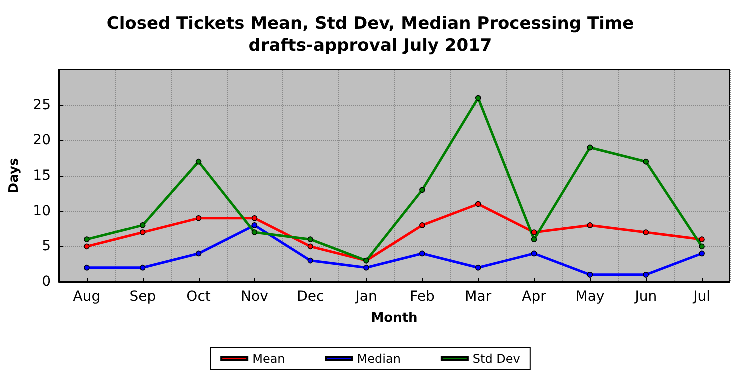 This screenshot has height=378, width=741. What do you see at coordinates (366, 297) in the screenshot?
I see `x-tick-label: Jan` at bounding box center [366, 297].